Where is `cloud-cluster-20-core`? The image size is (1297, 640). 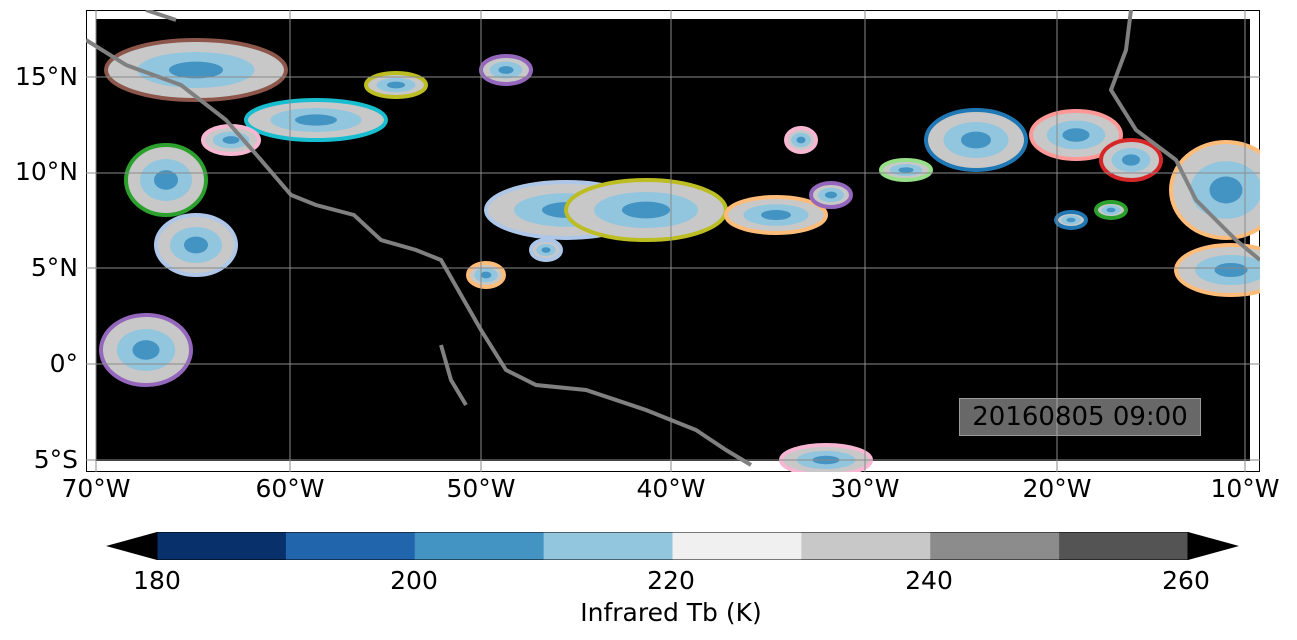
cloud-cluster-20-core is located at coordinates (906, 170).